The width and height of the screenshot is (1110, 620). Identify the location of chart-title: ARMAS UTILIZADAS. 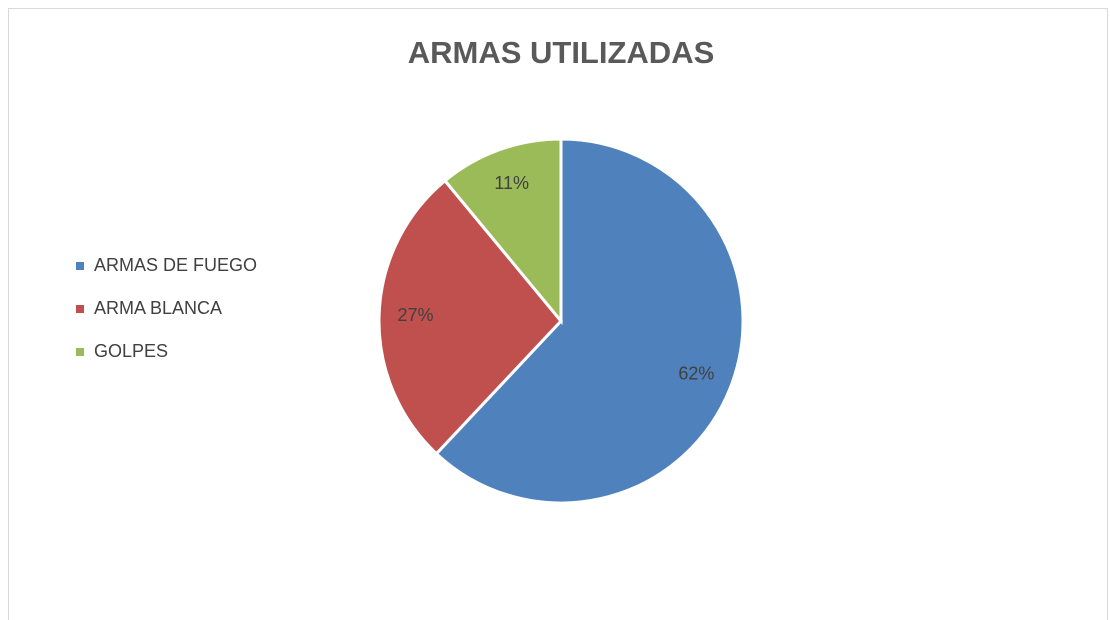
(561, 52).